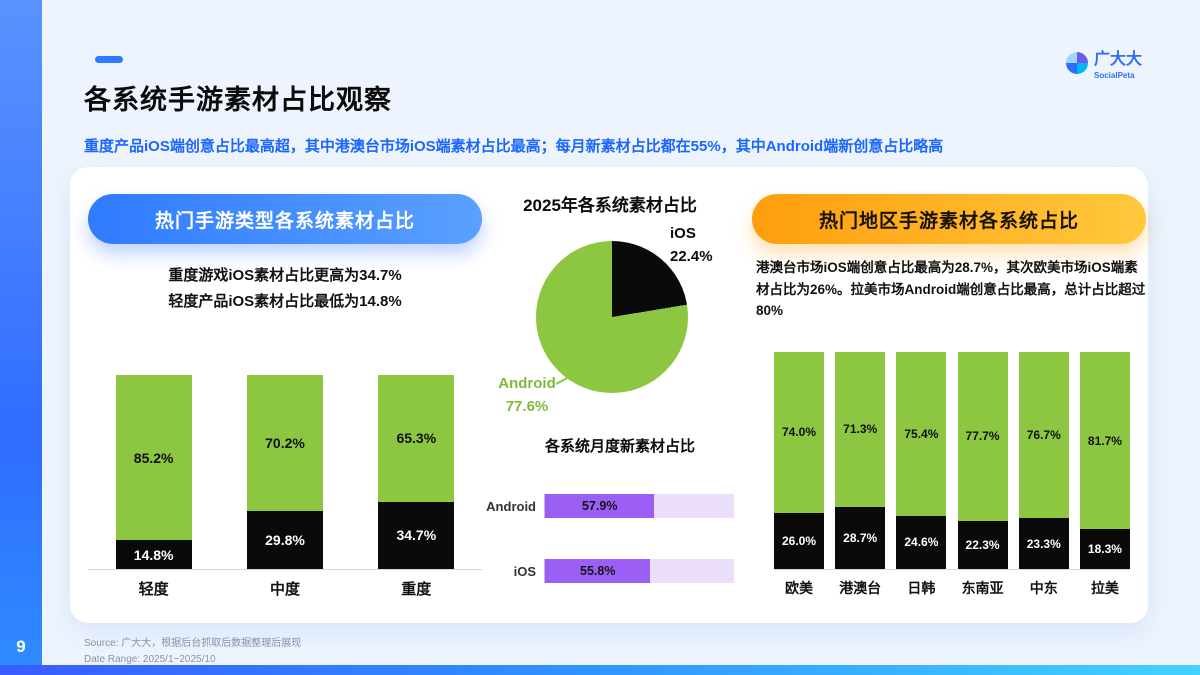  What do you see at coordinates (610, 205) in the screenshot?
I see `pie-chart-title: 2025年各系统素材占比` at bounding box center [610, 205].